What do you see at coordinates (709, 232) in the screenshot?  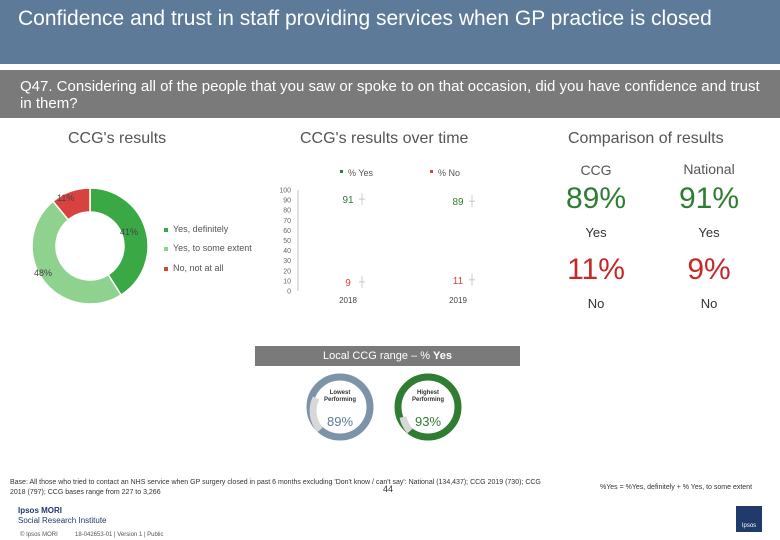 I see `national-yes-label: Yes` at bounding box center [709, 232].